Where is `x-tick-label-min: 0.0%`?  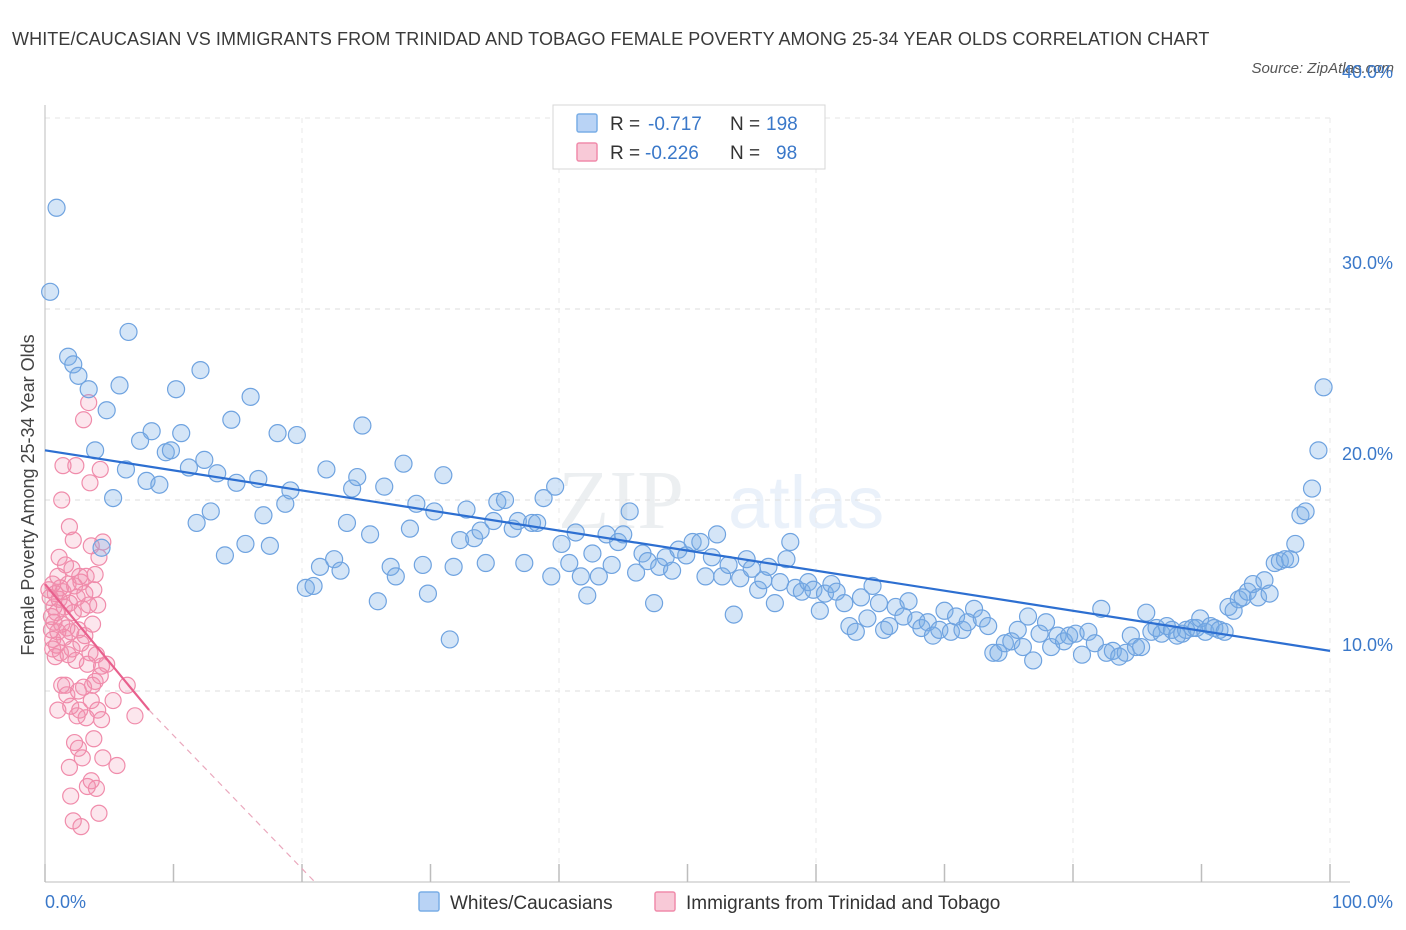
x-tick-label-min: 0.0% is located at coordinates (65, 902).